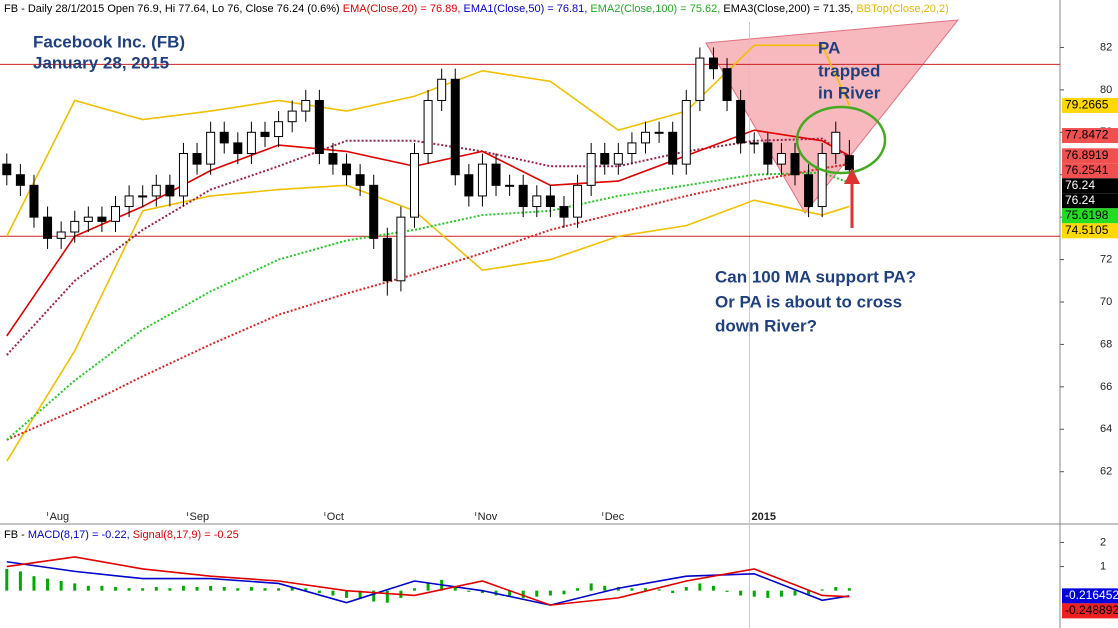  I want to click on header-part: Signal(8,17,9) = -0.25, so click(186, 535).